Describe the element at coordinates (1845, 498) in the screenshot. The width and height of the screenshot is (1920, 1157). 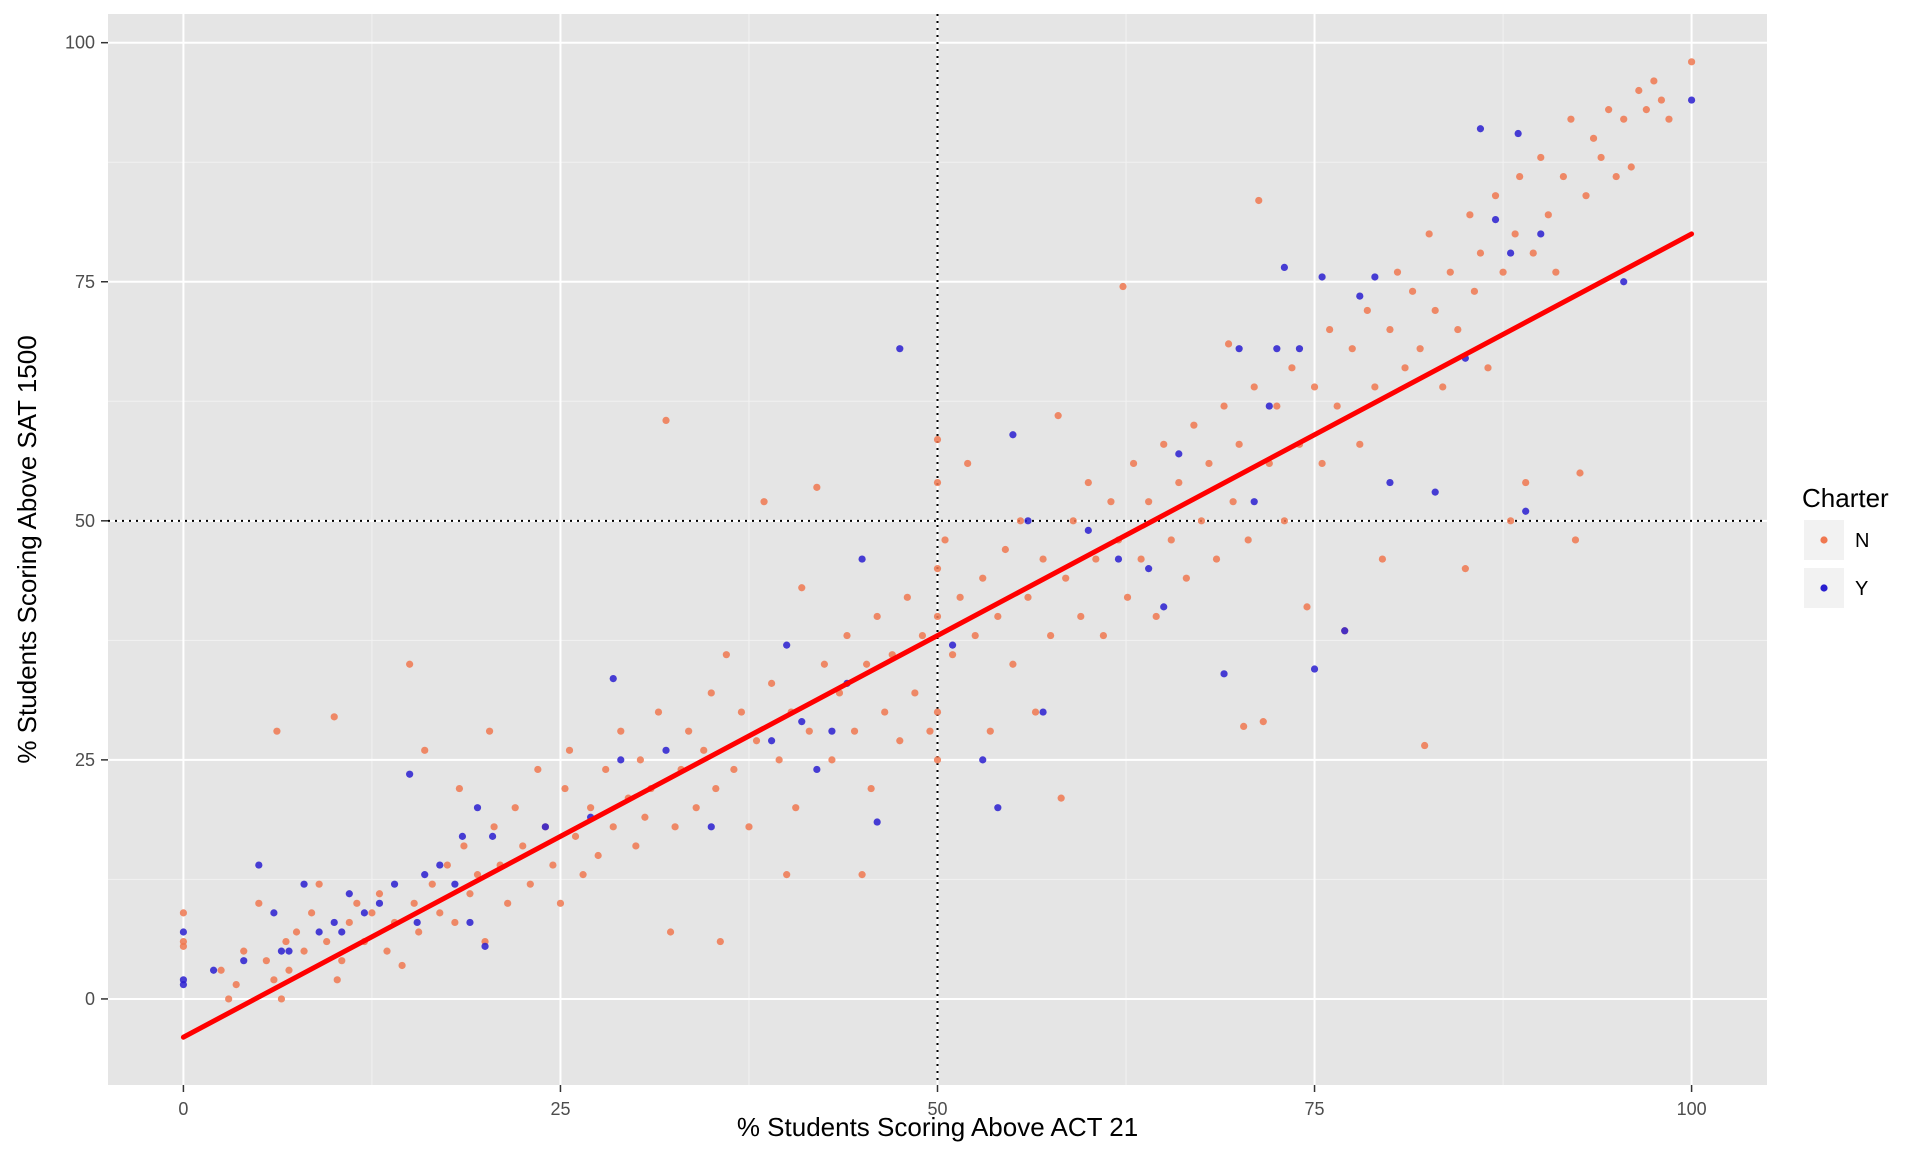
I see `legend-title: Charter` at that location.